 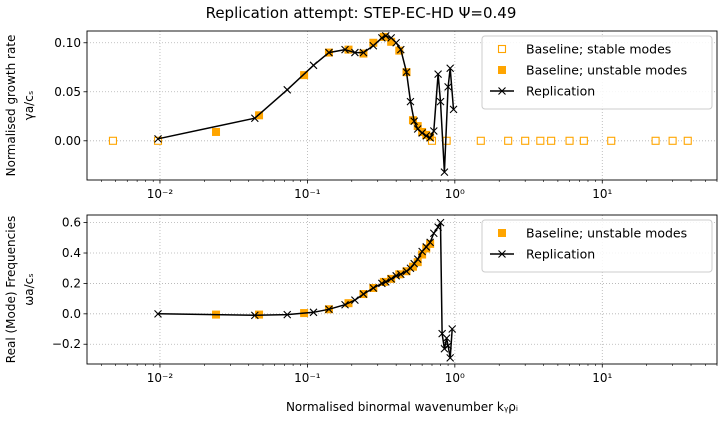 I want to click on legend-label: Baseline; stable modes, so click(x=598, y=49).